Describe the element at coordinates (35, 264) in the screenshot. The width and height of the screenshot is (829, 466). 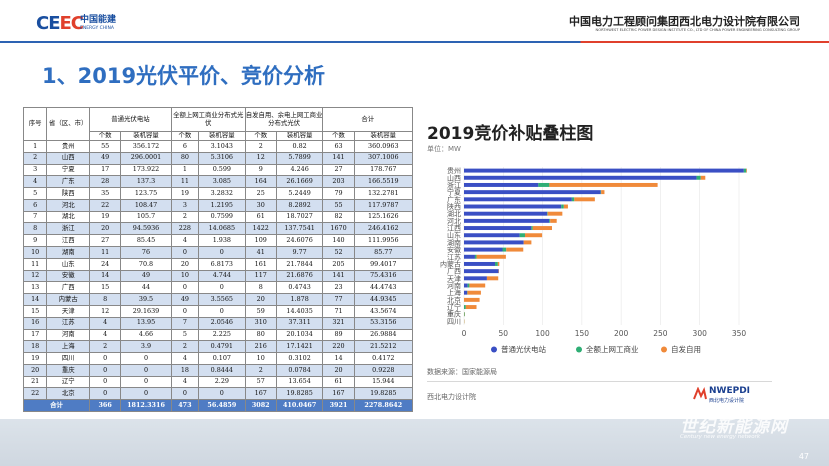
I see `table-cell: 11` at that location.